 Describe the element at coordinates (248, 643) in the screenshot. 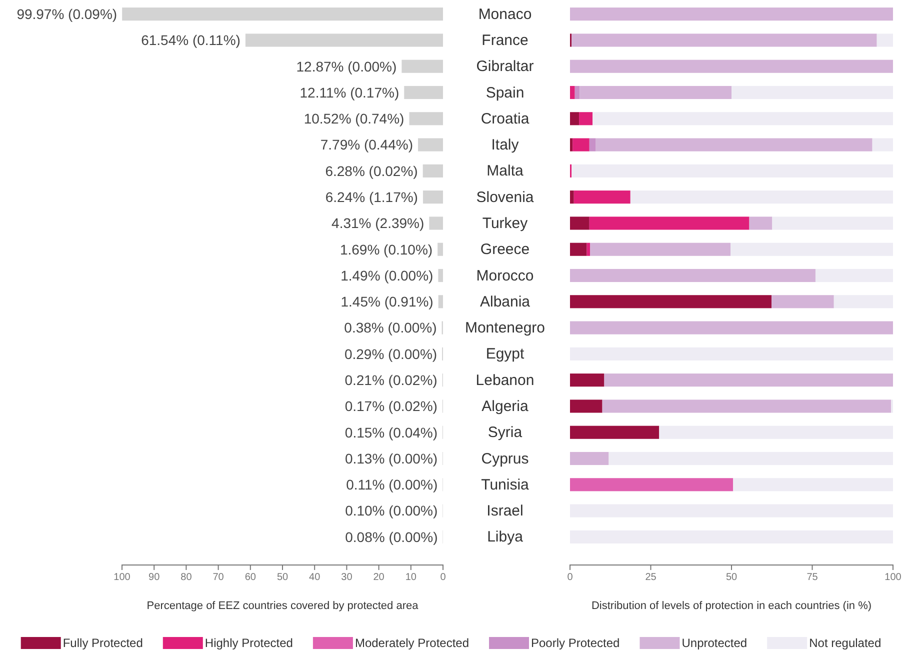

I see `legend-label: Highly Protected` at that location.